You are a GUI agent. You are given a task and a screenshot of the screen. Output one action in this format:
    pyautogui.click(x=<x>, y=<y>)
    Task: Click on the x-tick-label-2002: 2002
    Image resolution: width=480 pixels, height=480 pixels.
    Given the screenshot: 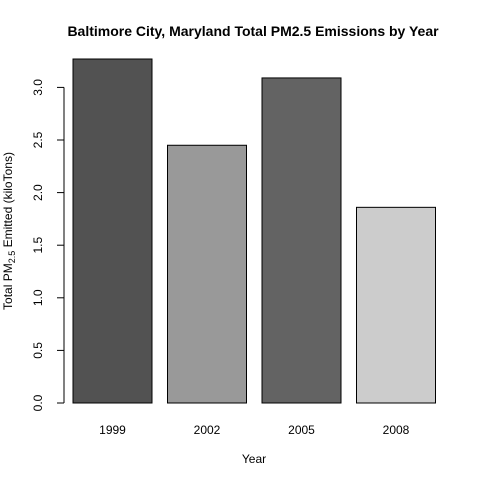 What is the action you would take?
    pyautogui.click(x=207, y=430)
    